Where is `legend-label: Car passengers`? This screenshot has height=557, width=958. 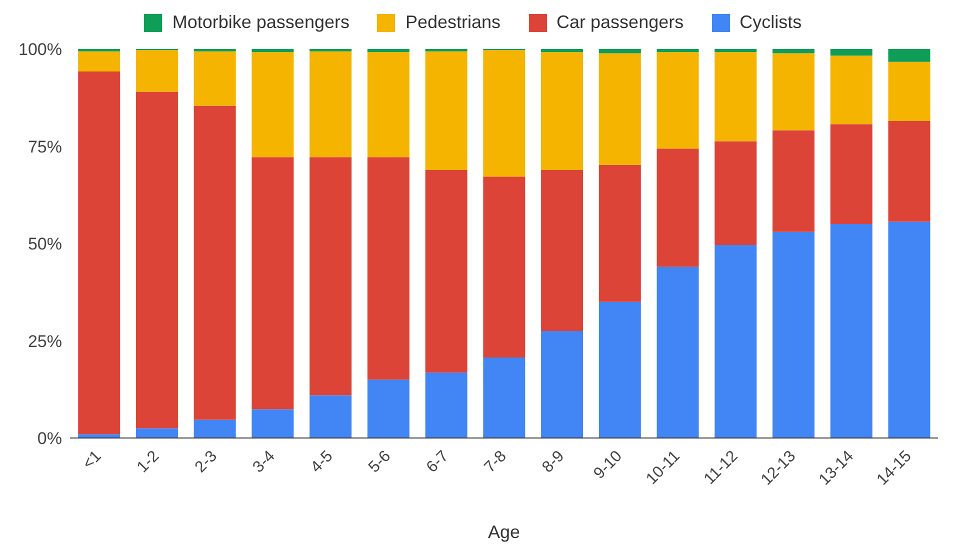
legend-label: Car passengers is located at coordinates (620, 22).